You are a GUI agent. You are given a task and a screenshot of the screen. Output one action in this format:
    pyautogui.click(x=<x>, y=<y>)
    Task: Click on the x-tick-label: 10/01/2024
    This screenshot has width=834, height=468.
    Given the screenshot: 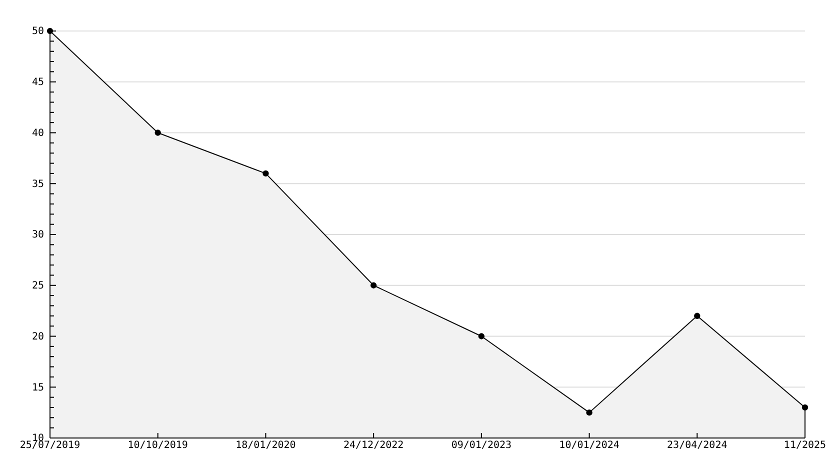 What is the action you would take?
    pyautogui.click(x=589, y=446)
    